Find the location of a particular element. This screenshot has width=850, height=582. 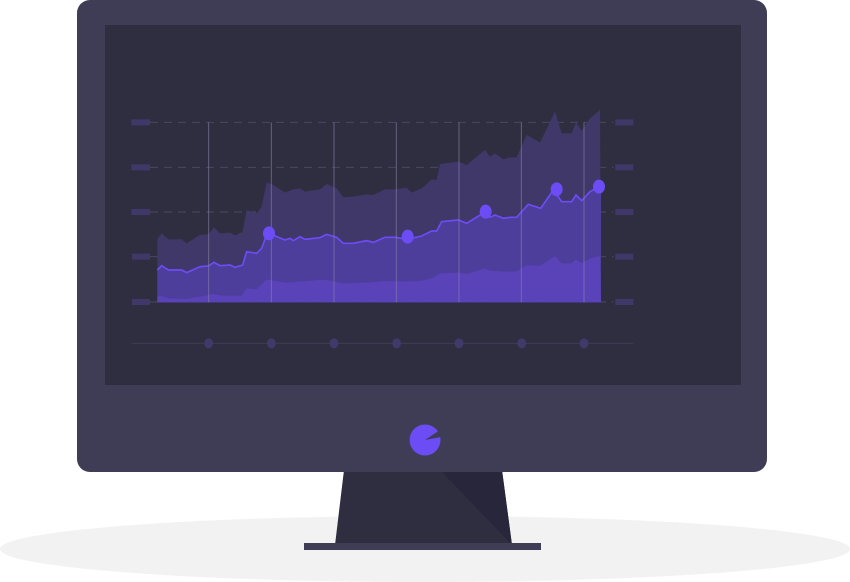

left-tick-marks is located at coordinates (140, 212).